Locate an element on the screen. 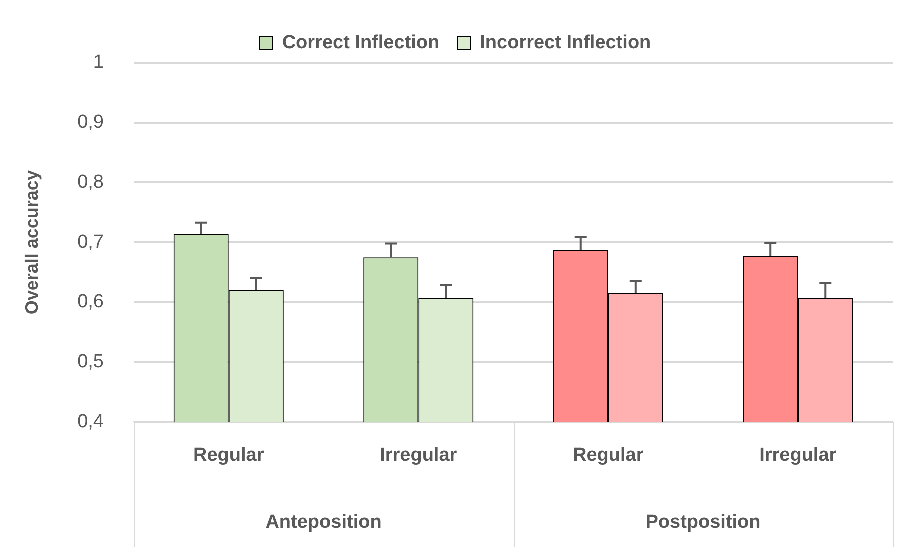 The image size is (907, 559). legend-label: Incorrect Inflection is located at coordinates (566, 43).